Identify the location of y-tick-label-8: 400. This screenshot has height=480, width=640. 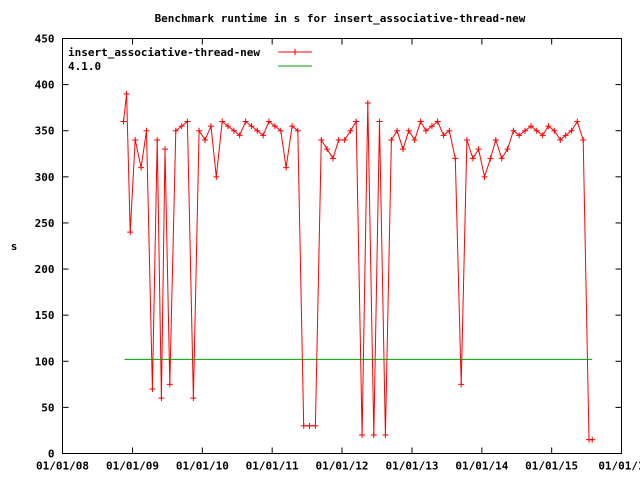
(45, 85).